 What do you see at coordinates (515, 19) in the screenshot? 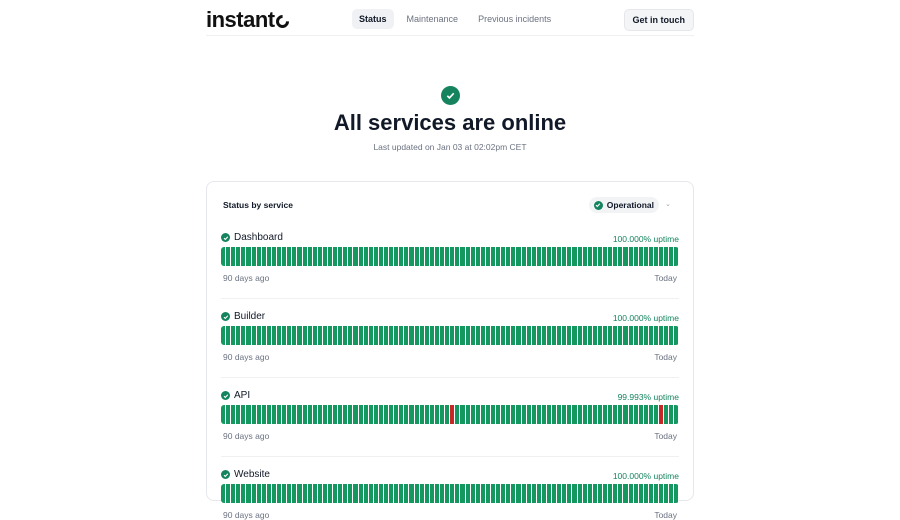
I see `nav-previous-incidents: Previous incidents` at bounding box center [515, 19].